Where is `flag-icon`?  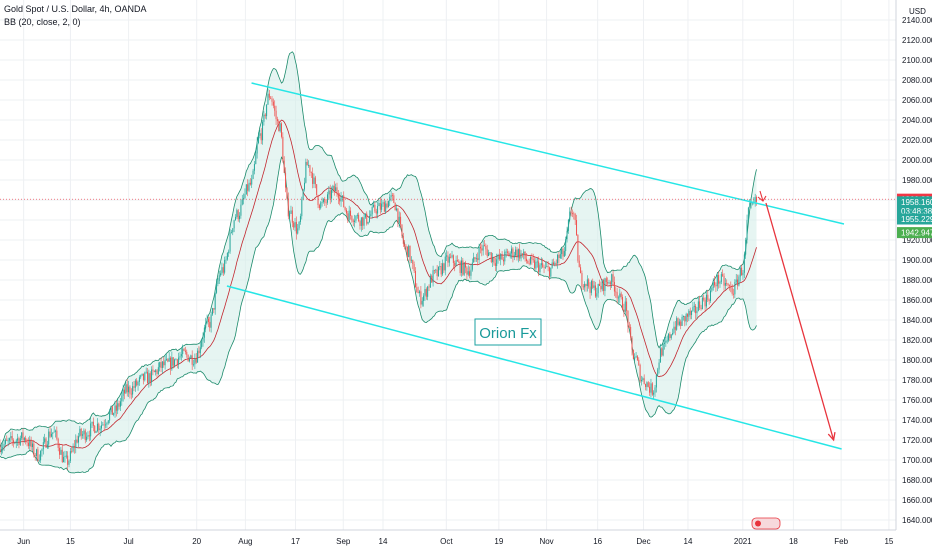
flag-icon is located at coordinates (766, 523).